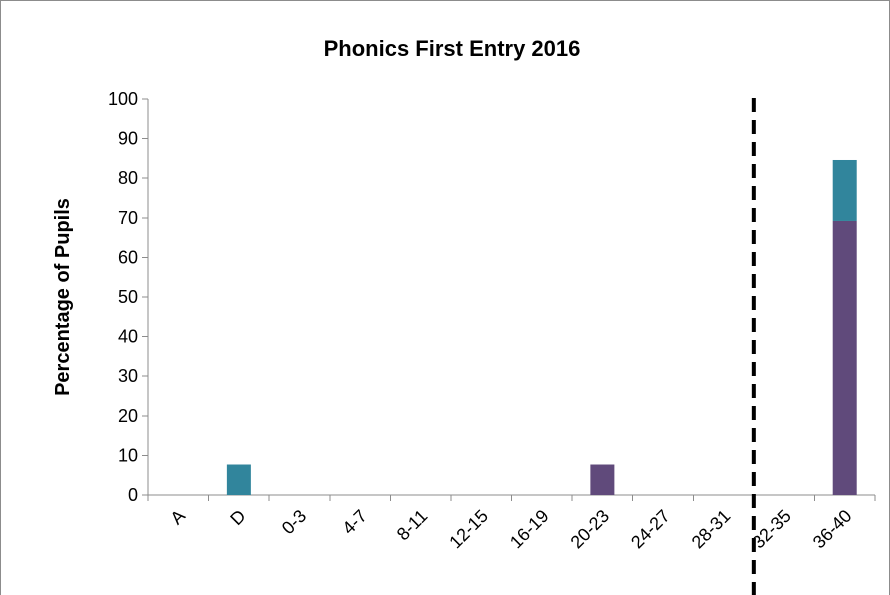 This screenshot has height=595, width=890. Describe the element at coordinates (128, 416) in the screenshot. I see `y-tick-label: 20` at that location.